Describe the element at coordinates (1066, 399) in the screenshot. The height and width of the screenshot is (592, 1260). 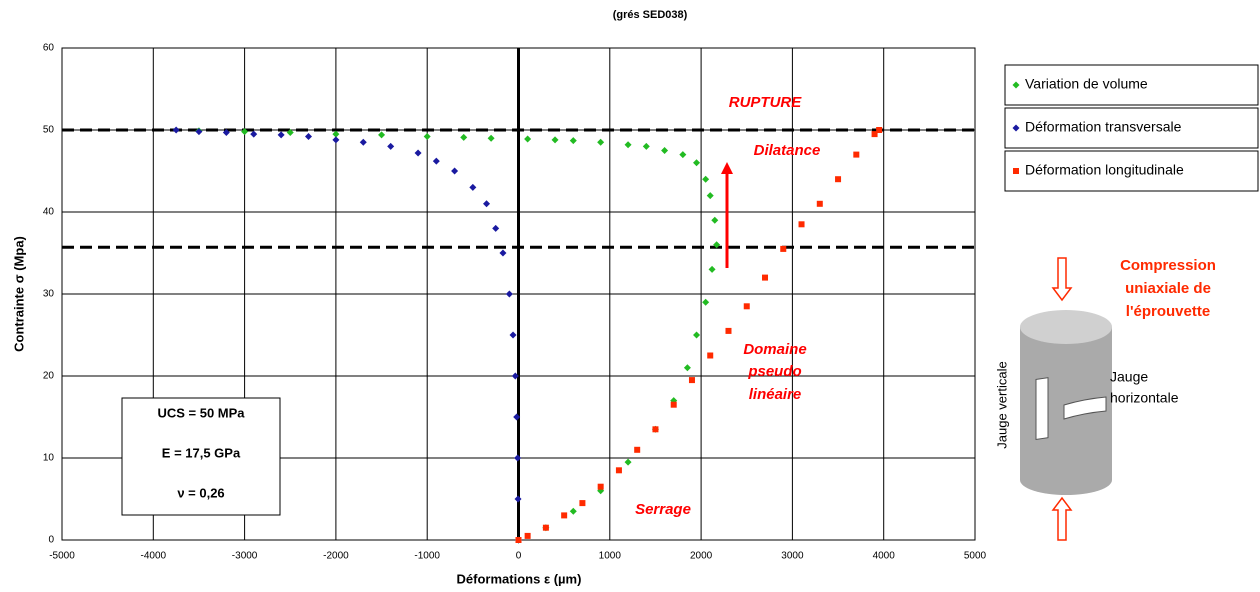
I see `specimen-diagram` at that location.